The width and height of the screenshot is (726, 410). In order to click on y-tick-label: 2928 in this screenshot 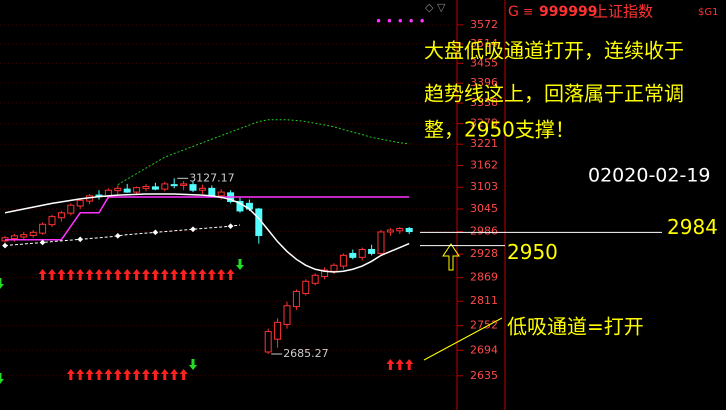, I will do `click(484, 253)`.